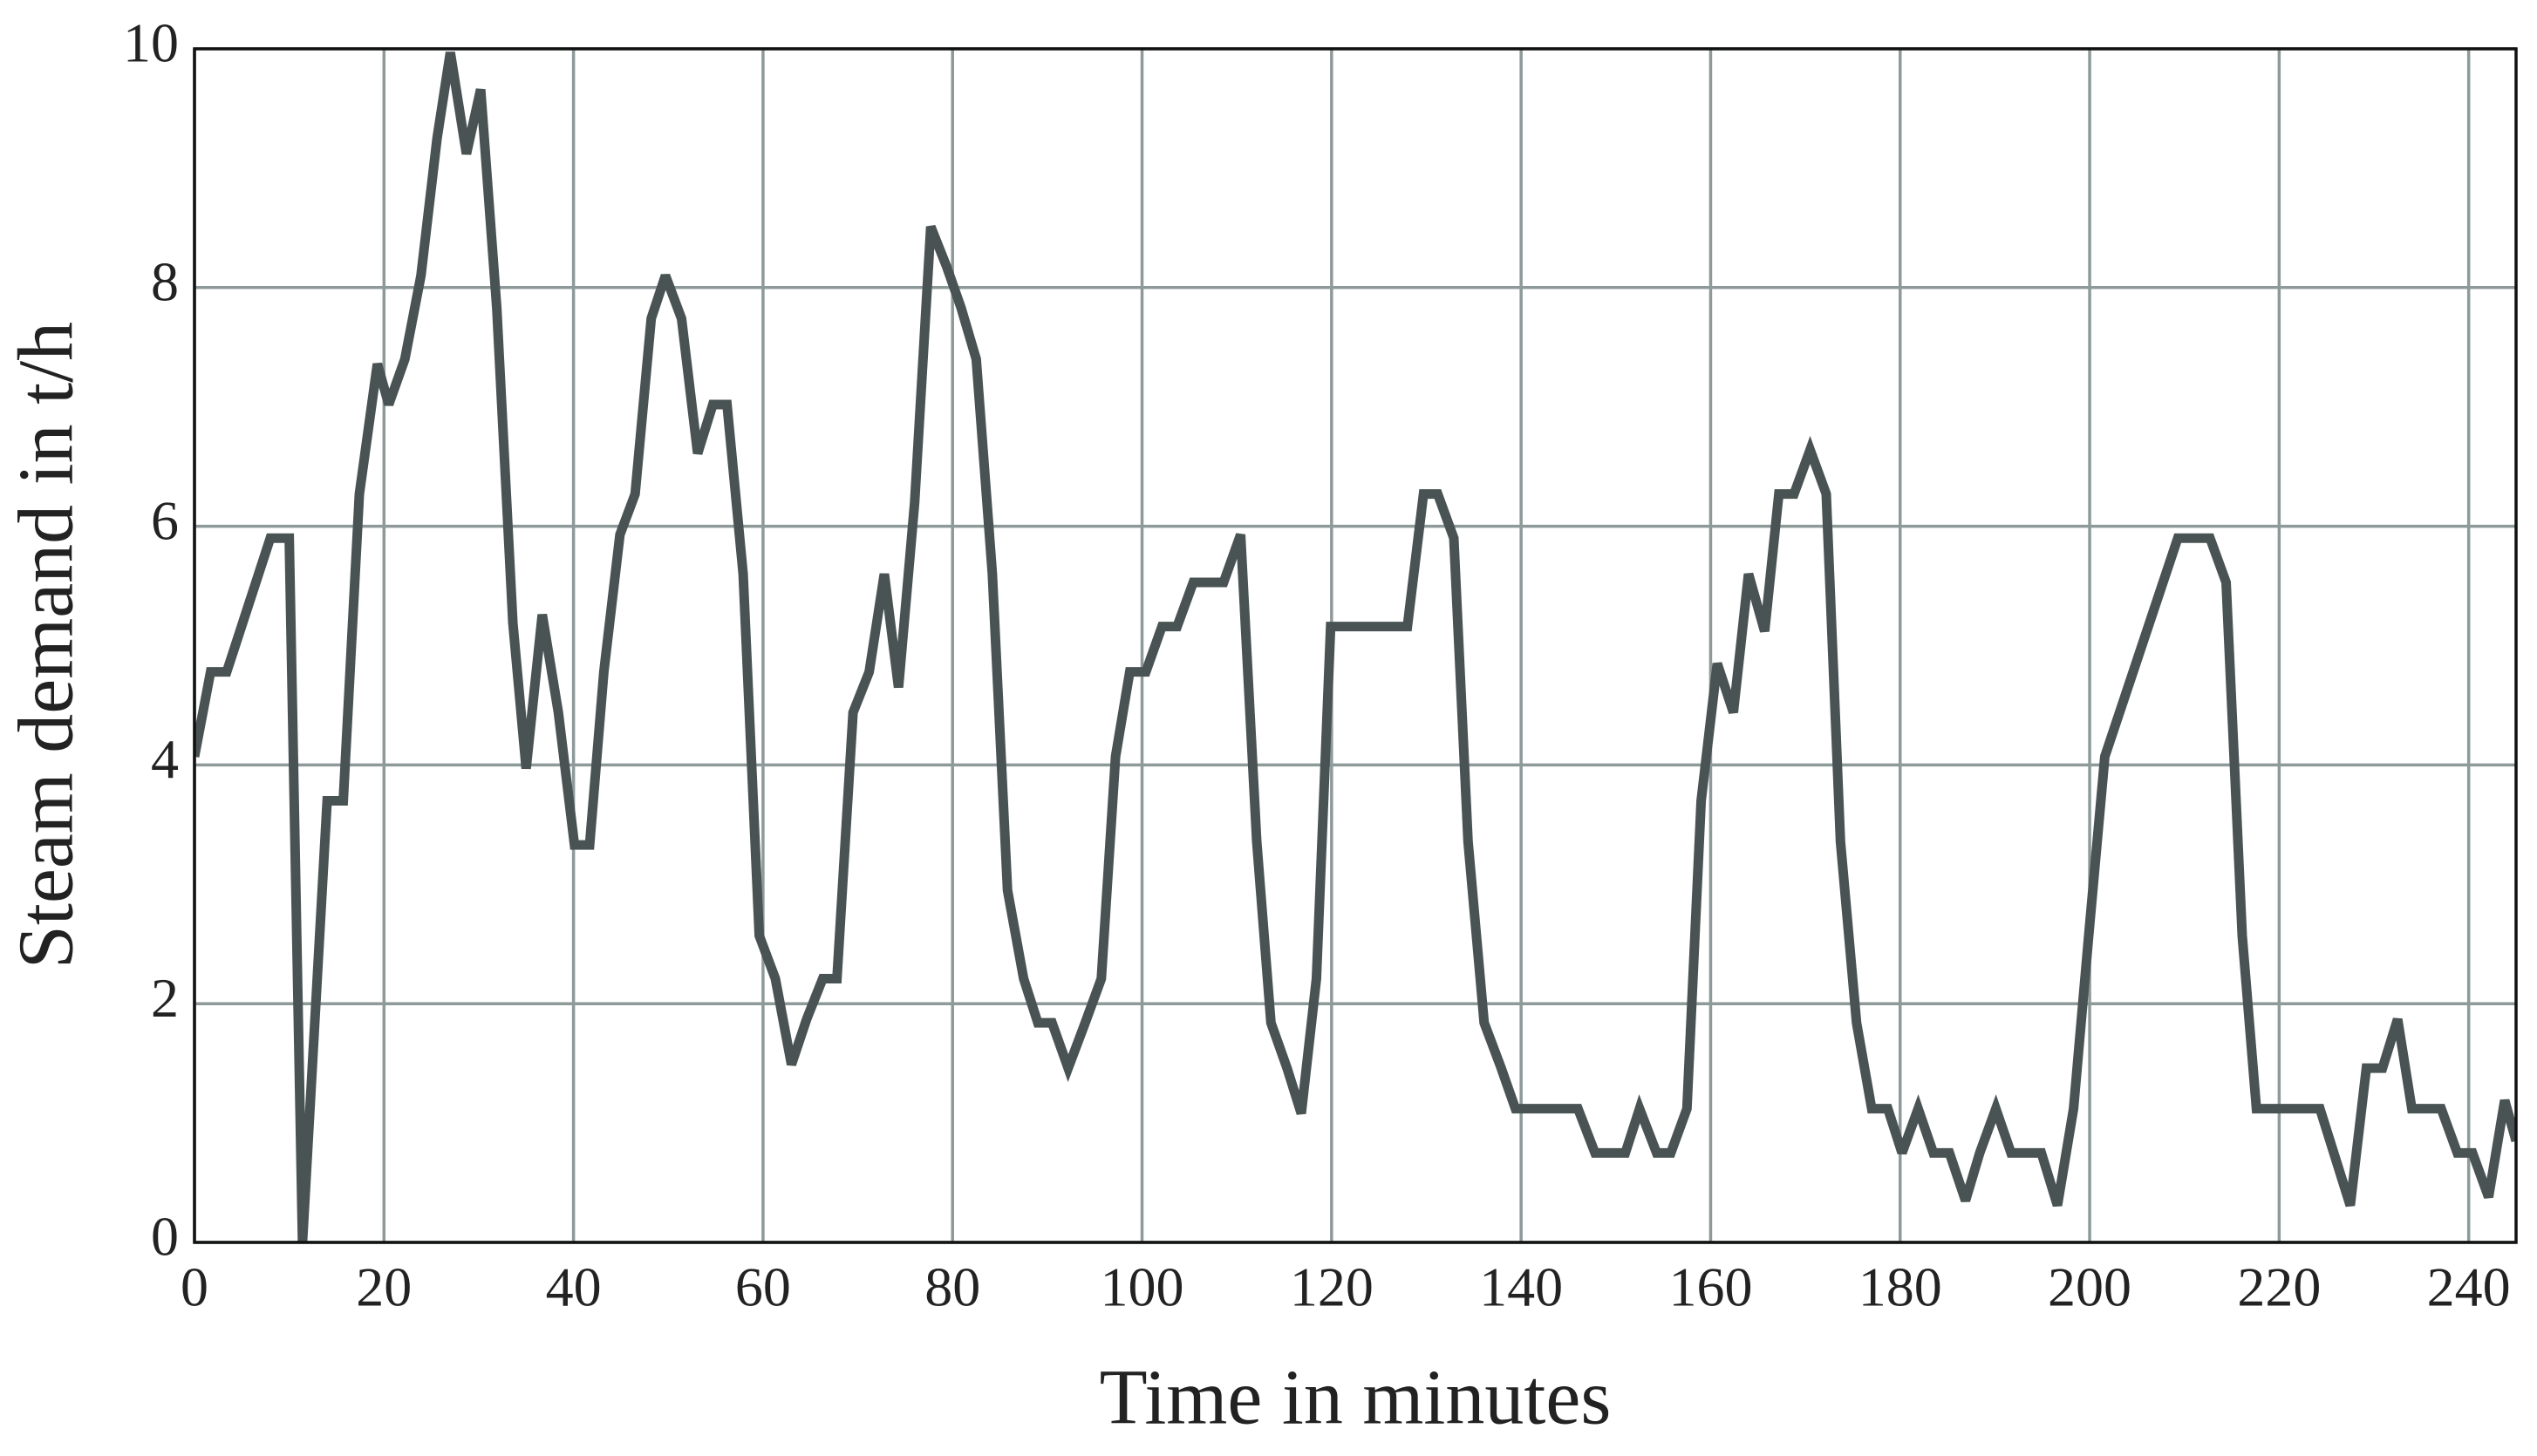 The height and width of the screenshot is (1456, 2537). What do you see at coordinates (384, 1287) in the screenshot?
I see `x-tick-label: 20` at bounding box center [384, 1287].